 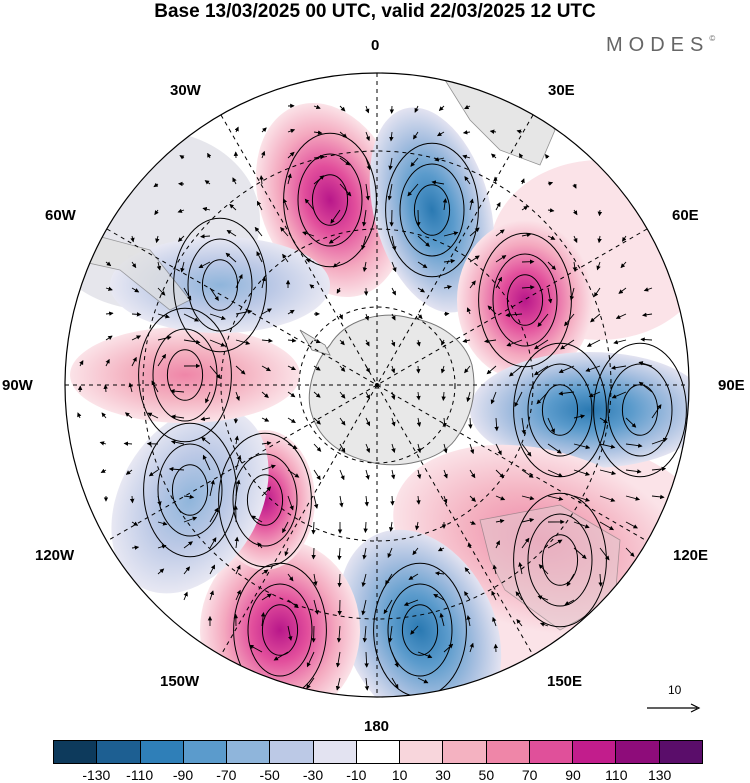 What do you see at coordinates (661, 45) in the screenshot?
I see `modes-logo: MODES©` at bounding box center [661, 45].